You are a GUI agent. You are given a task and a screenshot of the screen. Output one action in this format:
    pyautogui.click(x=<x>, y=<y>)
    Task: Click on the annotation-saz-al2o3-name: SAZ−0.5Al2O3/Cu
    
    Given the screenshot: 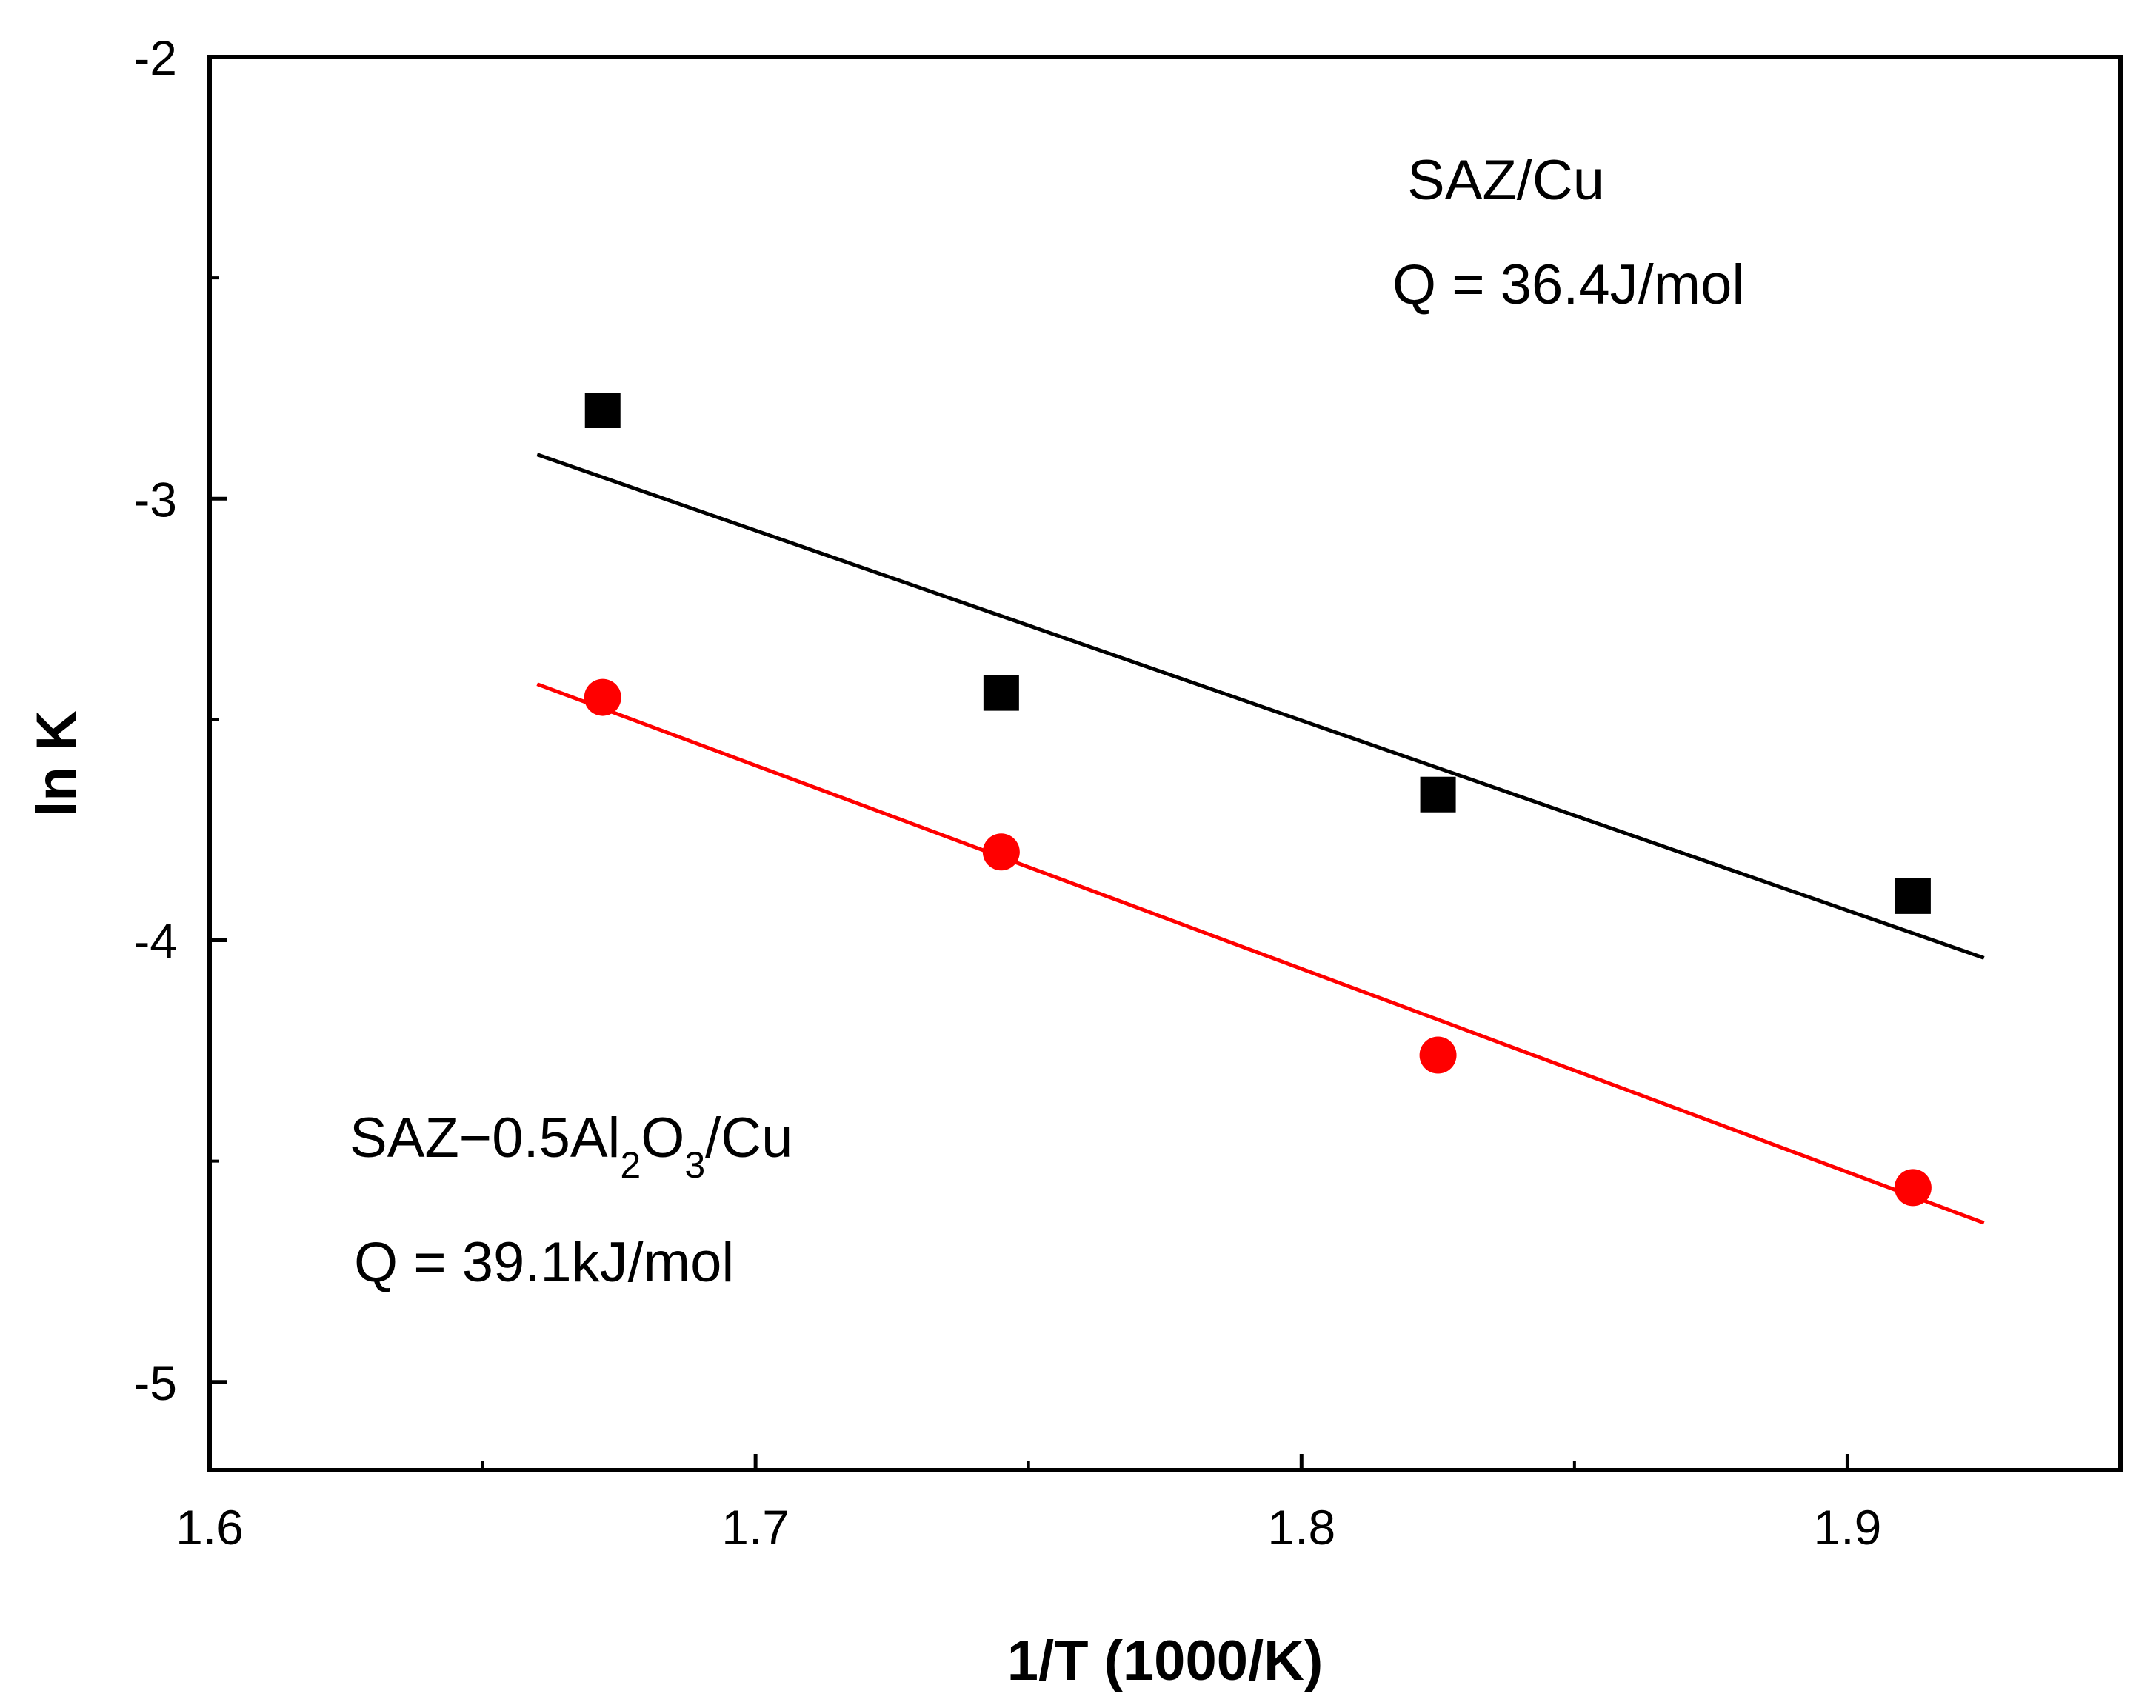 What is the action you would take?
    pyautogui.click(x=571, y=1146)
    